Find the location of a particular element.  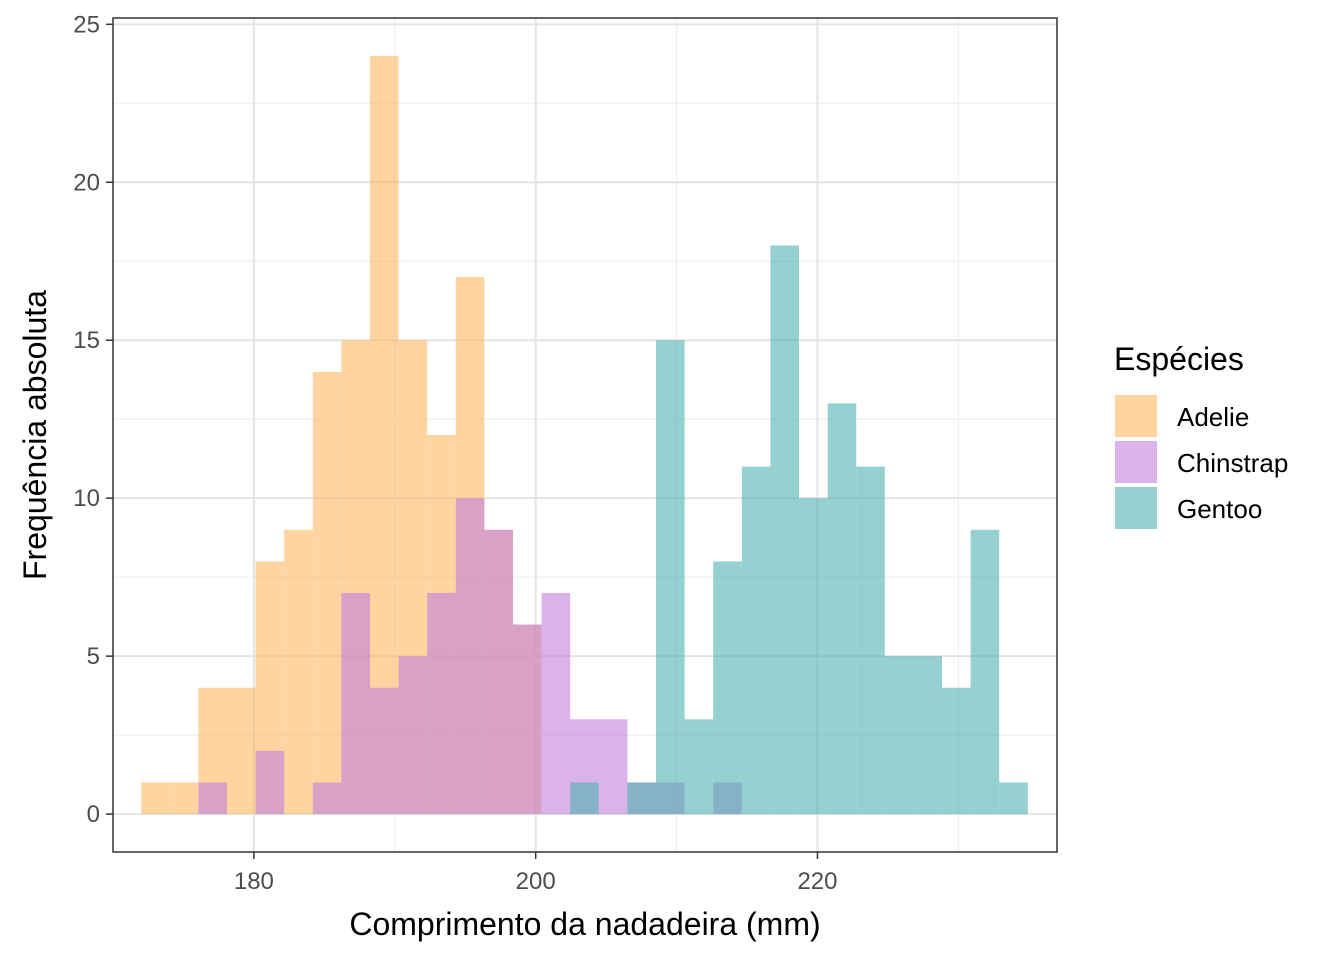

legend-label: Adelie is located at coordinates (1213, 417).